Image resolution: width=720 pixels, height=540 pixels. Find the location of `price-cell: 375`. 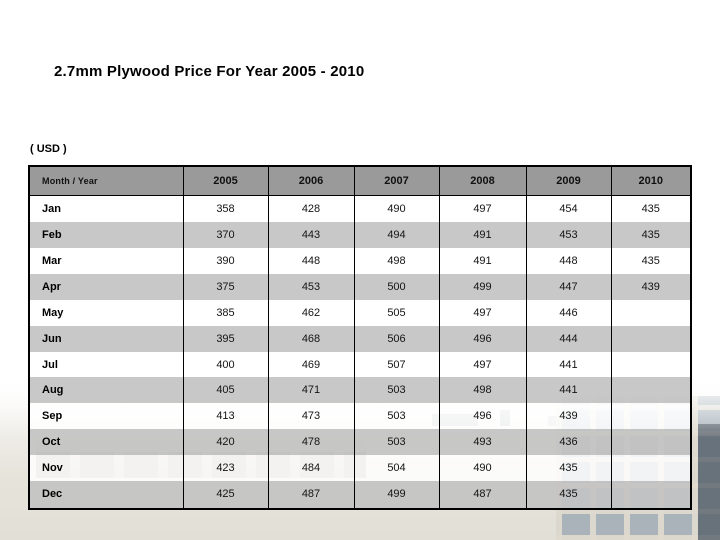

price-cell: 375 is located at coordinates (225, 287).